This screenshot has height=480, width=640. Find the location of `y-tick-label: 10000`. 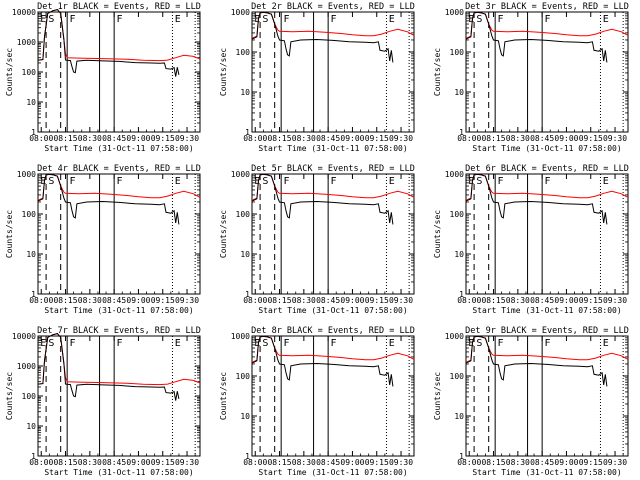

y-tick-label: 10000 is located at coordinates (24, 12).